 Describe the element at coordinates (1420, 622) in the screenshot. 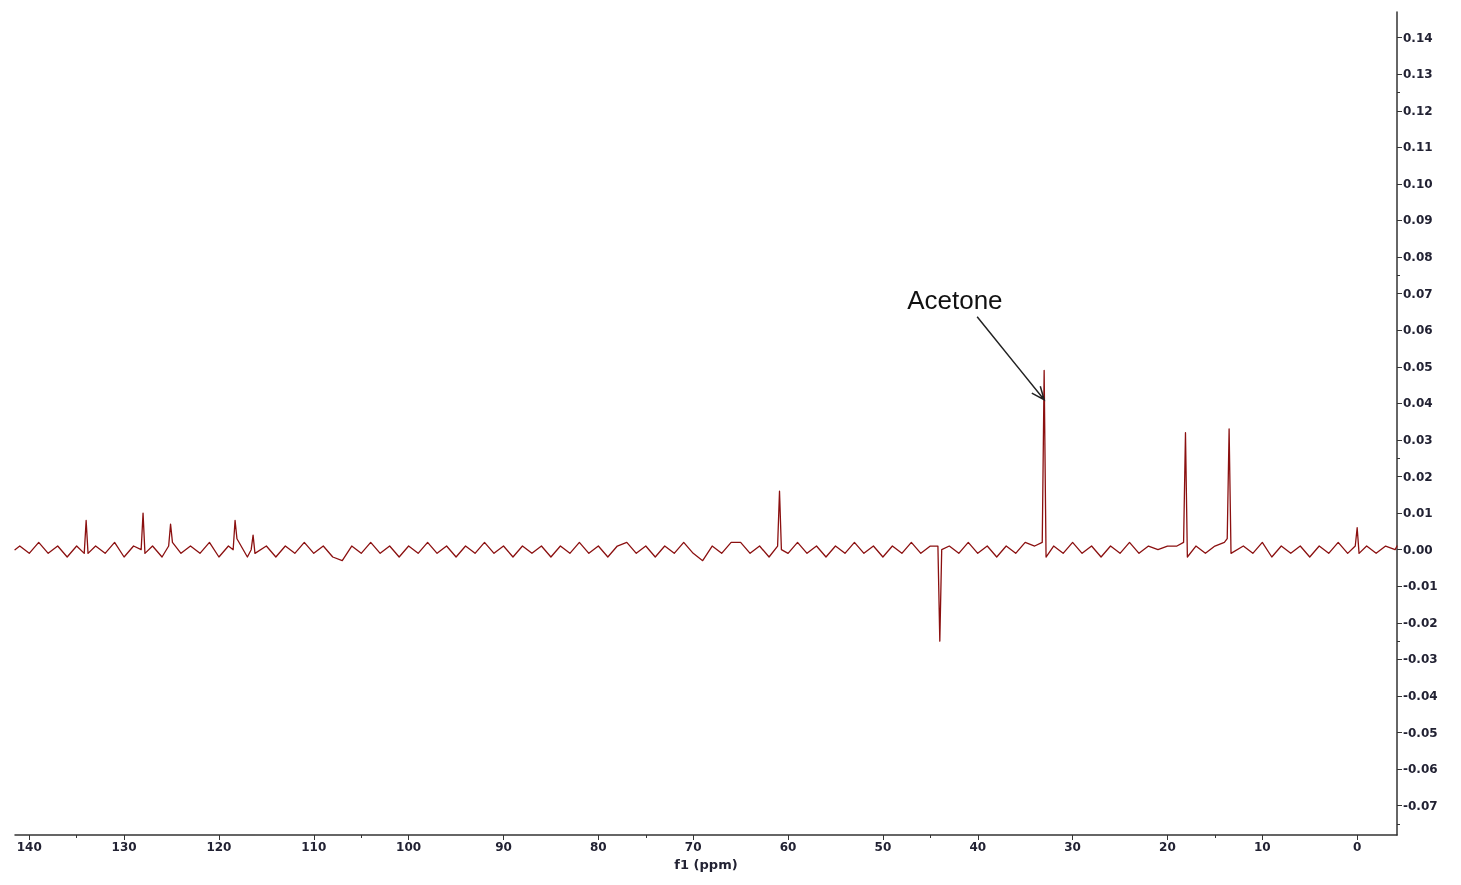

I see `y-tick-label: -0.02` at that location.